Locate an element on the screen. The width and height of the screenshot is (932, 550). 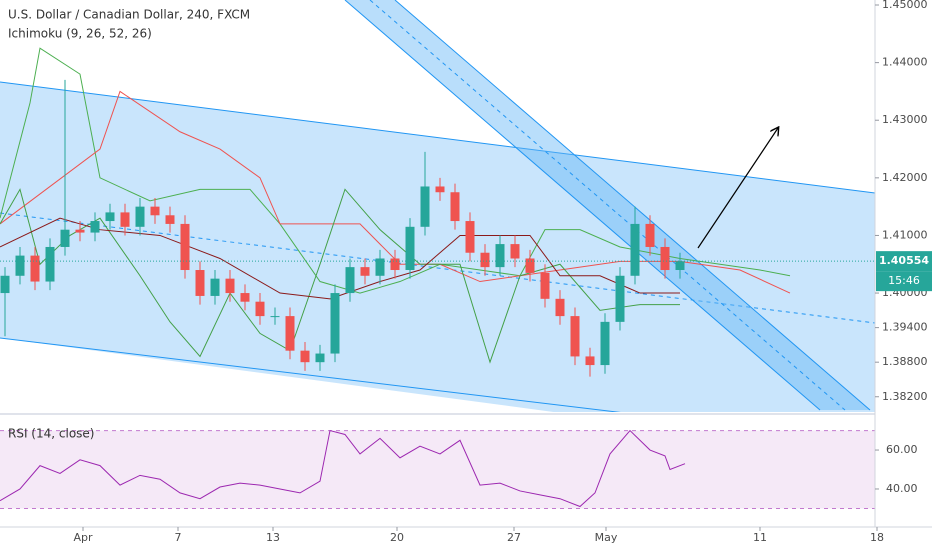
x-tick-label: 13 is located at coordinates (273, 537).